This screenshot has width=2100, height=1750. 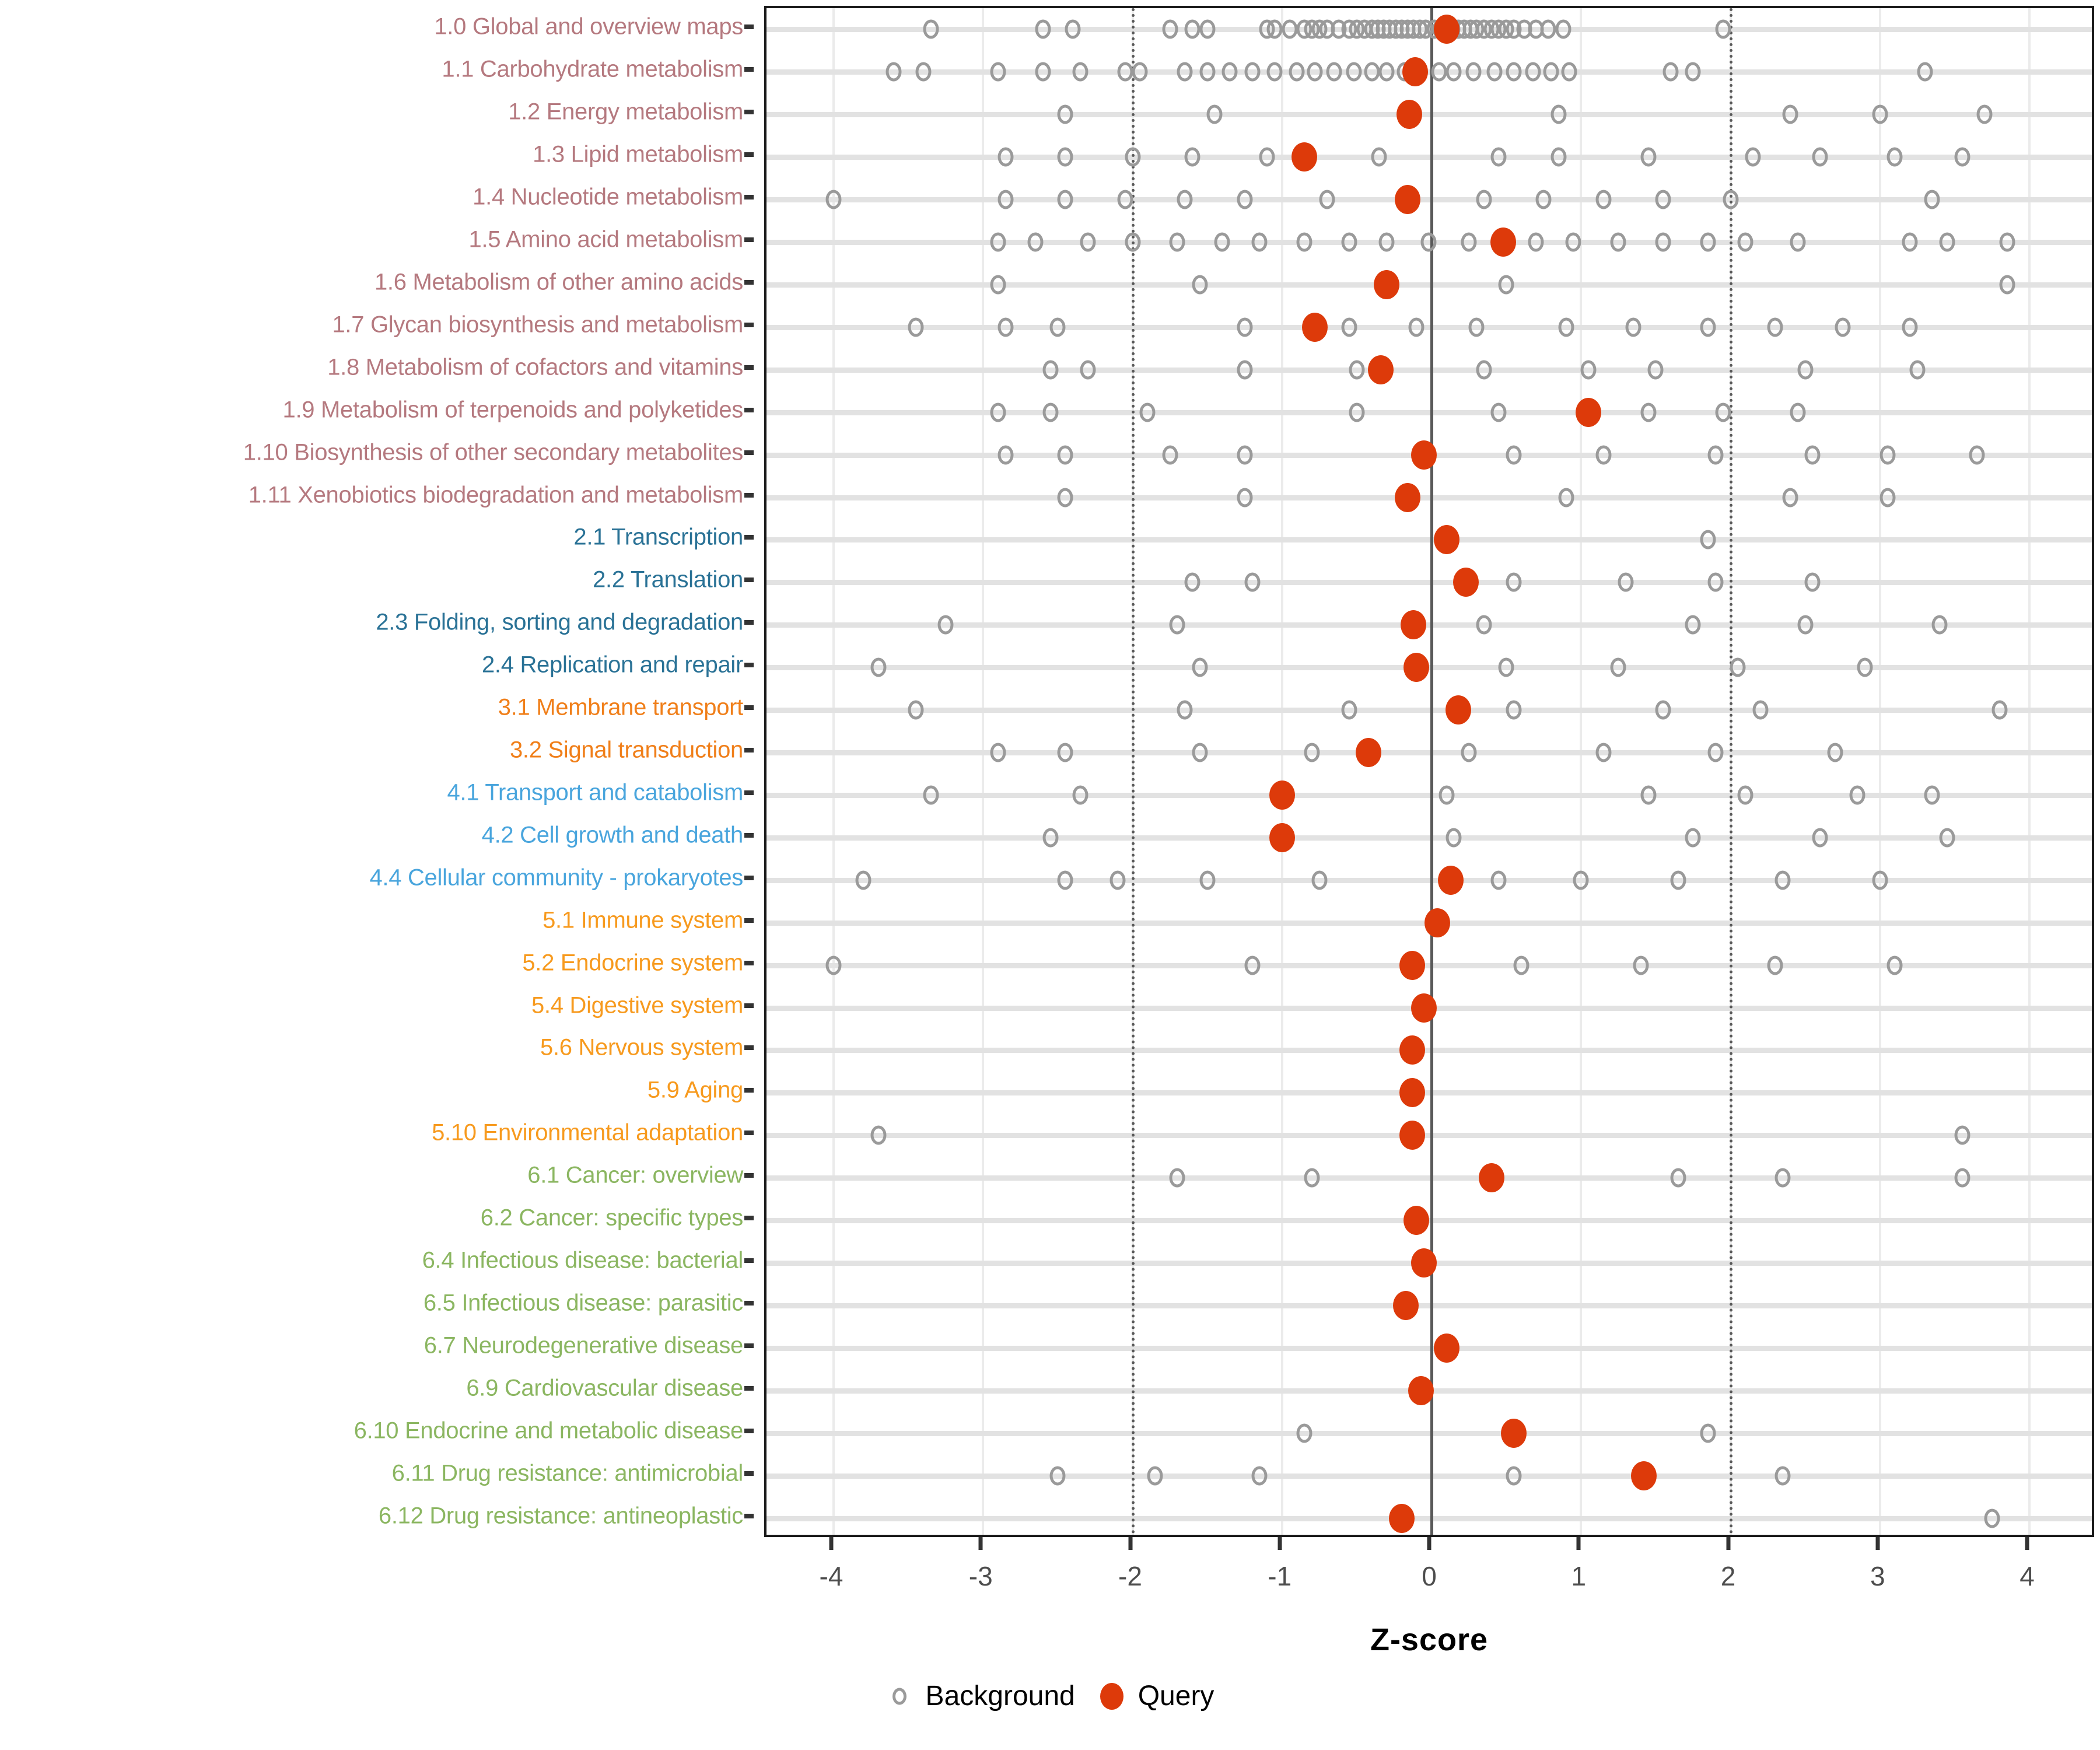 I want to click on y-axis-label: 2.1 Transcription, so click(x=658, y=537).